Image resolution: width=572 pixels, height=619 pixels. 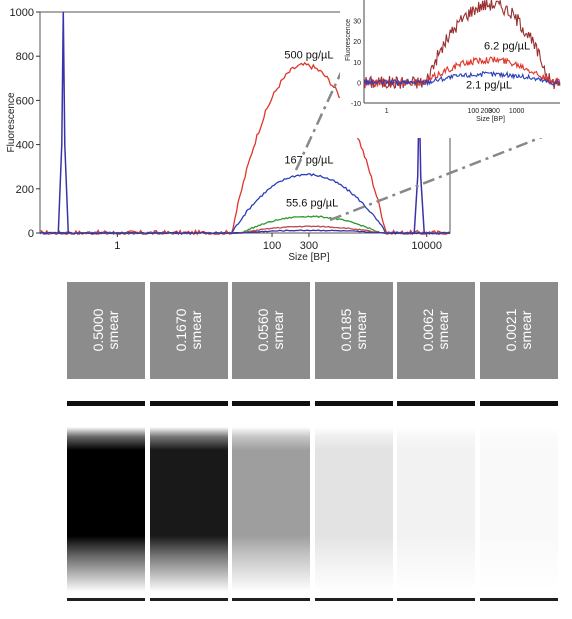 What do you see at coordinates (507, 46) in the screenshot?
I see `inset-series-label-1: 6.2 pg/µL` at bounding box center [507, 46].